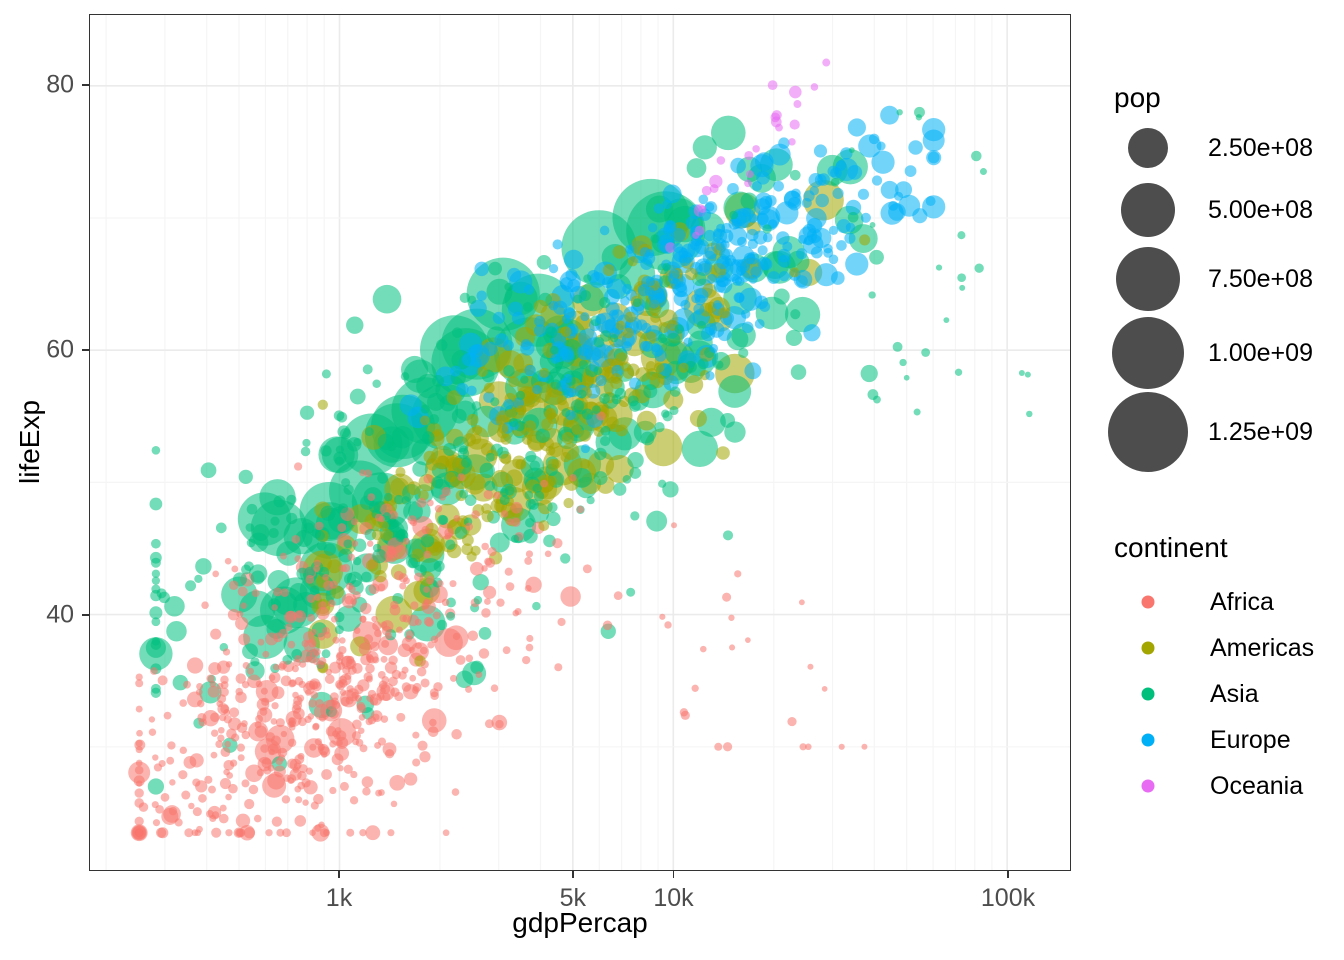  I want to click on x-tick-label: 1k, so click(339, 898).